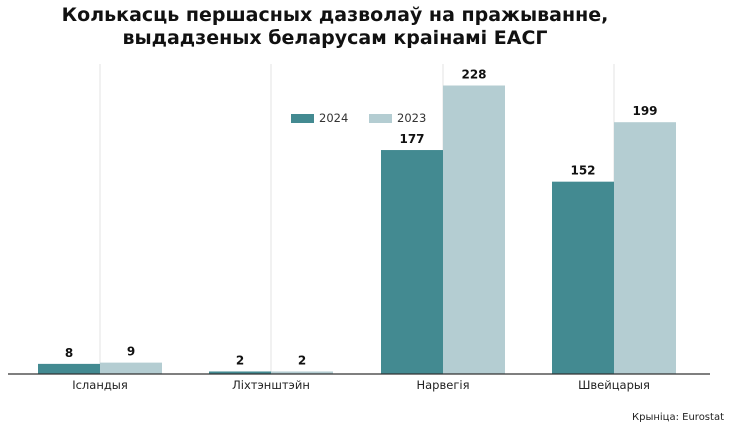 This screenshot has width=732, height=430. What do you see at coordinates (411, 118) in the screenshot?
I see `legend-label-2023: 2023` at bounding box center [411, 118].